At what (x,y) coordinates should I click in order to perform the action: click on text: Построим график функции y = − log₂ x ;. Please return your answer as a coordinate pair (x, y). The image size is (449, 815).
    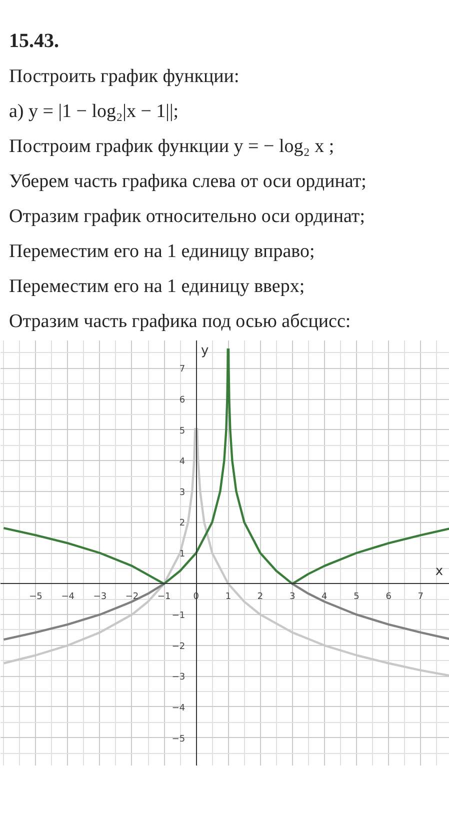
    Looking at the image, I should click on (172, 147).